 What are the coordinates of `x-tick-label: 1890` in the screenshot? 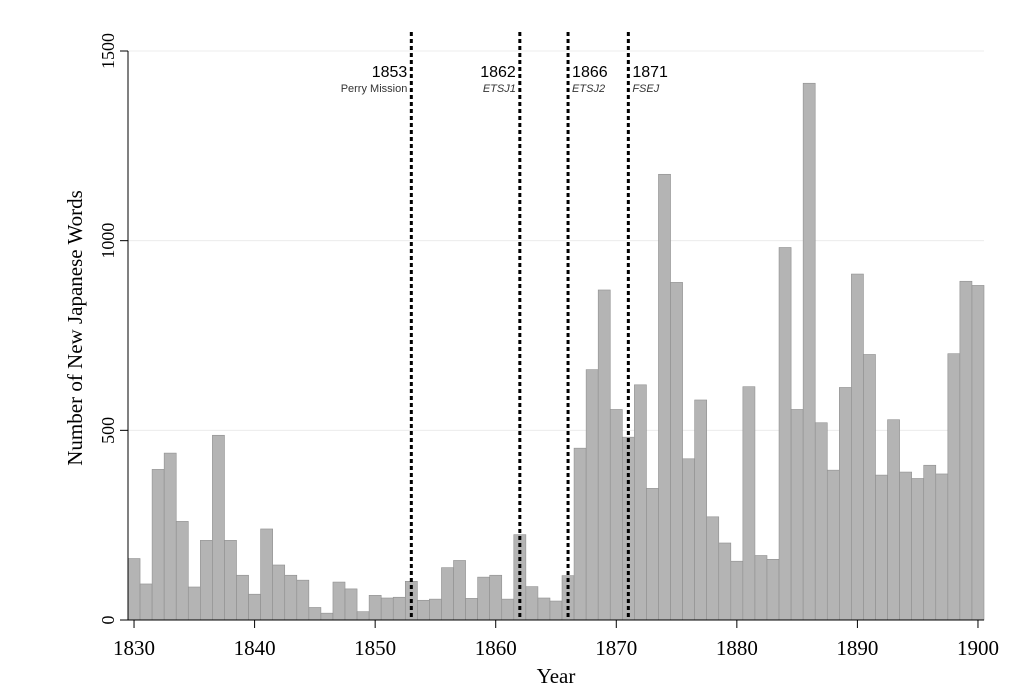 It's located at (857, 648).